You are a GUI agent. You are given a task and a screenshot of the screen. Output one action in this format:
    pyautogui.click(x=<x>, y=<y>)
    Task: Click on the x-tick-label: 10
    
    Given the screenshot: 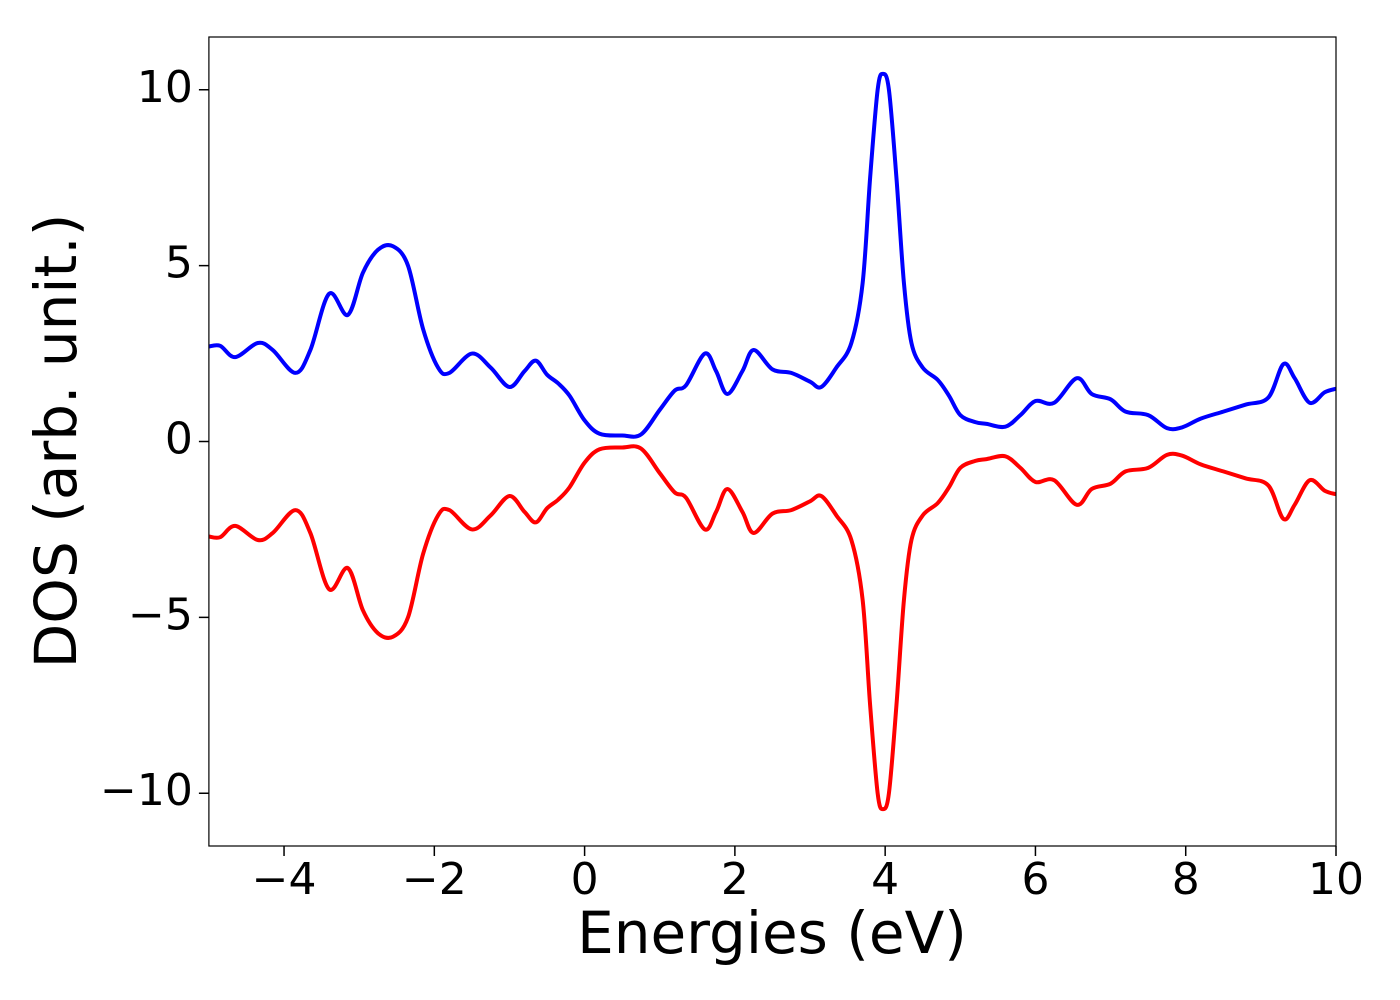 What is the action you would take?
    pyautogui.click(x=1336, y=879)
    